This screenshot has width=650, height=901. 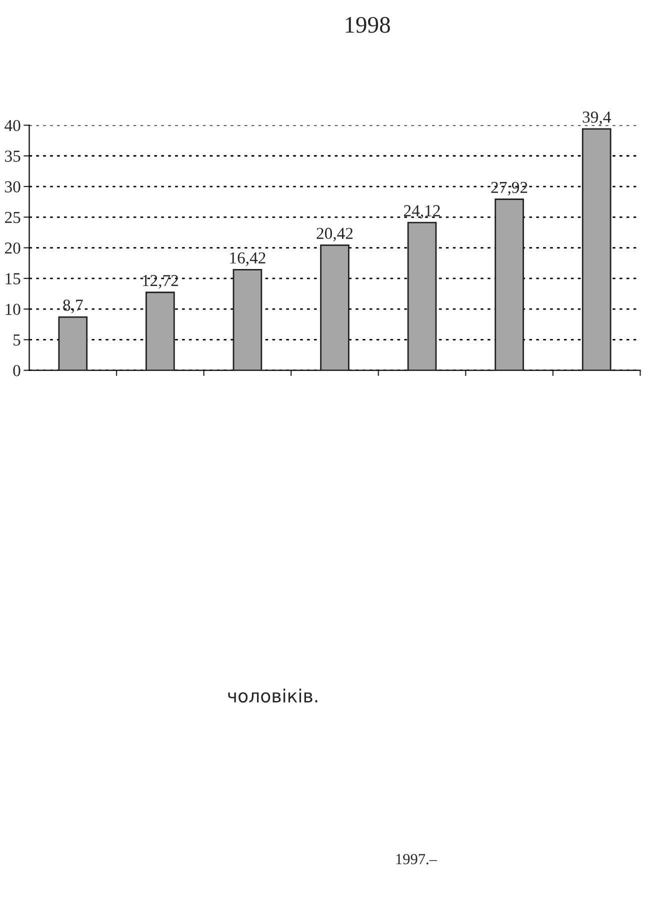 What do you see at coordinates (248, 259) in the screenshot?
I see `data-label: 16,42` at bounding box center [248, 259].